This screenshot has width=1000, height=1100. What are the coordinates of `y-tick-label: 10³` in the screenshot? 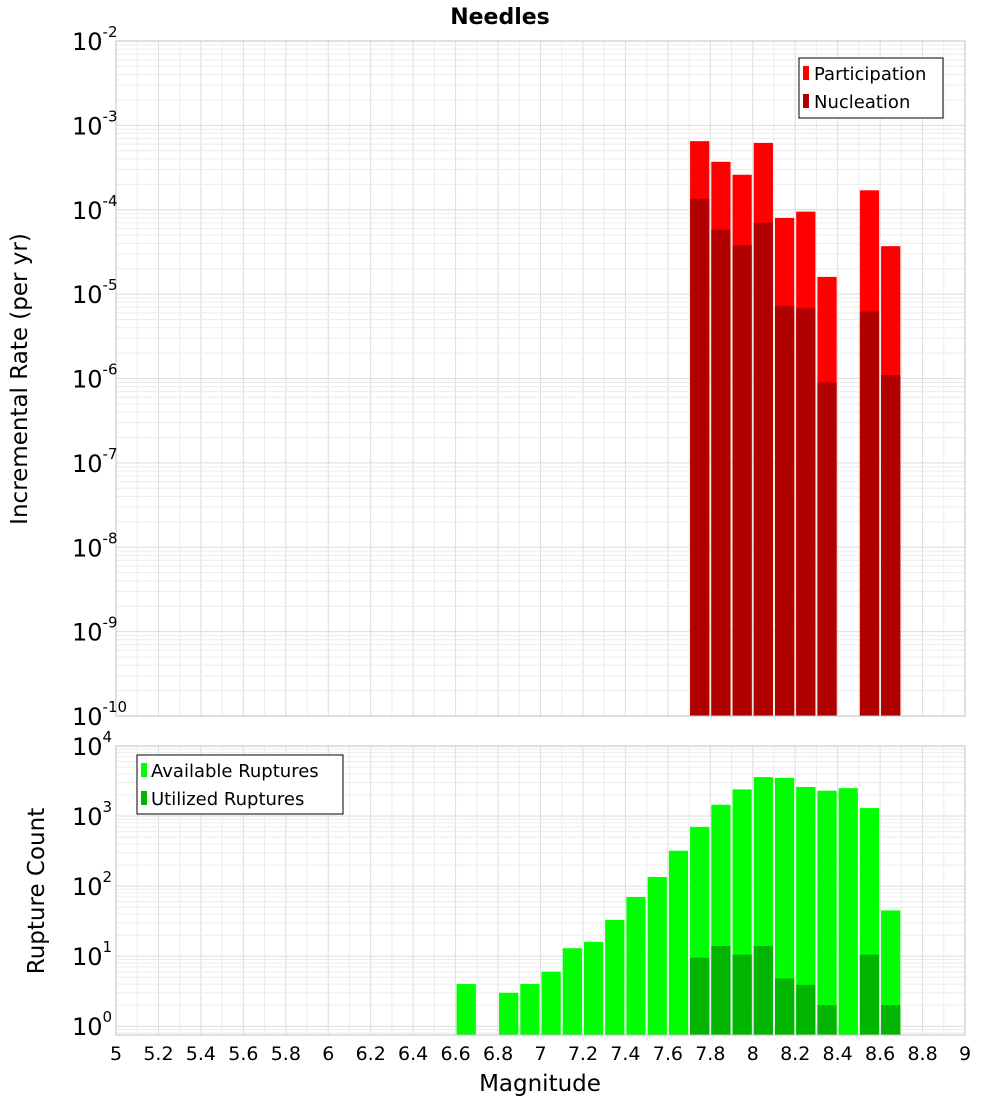 It's located at (92, 814).